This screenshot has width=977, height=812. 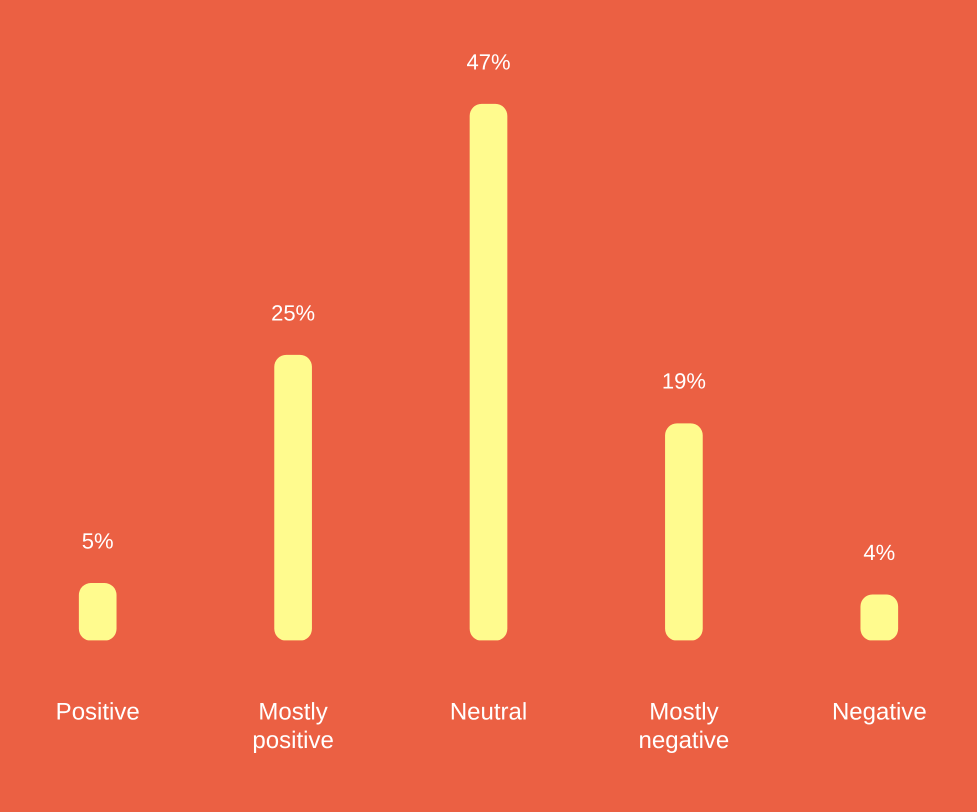 I want to click on x-tick-label: Mostly positive, so click(x=293, y=726).